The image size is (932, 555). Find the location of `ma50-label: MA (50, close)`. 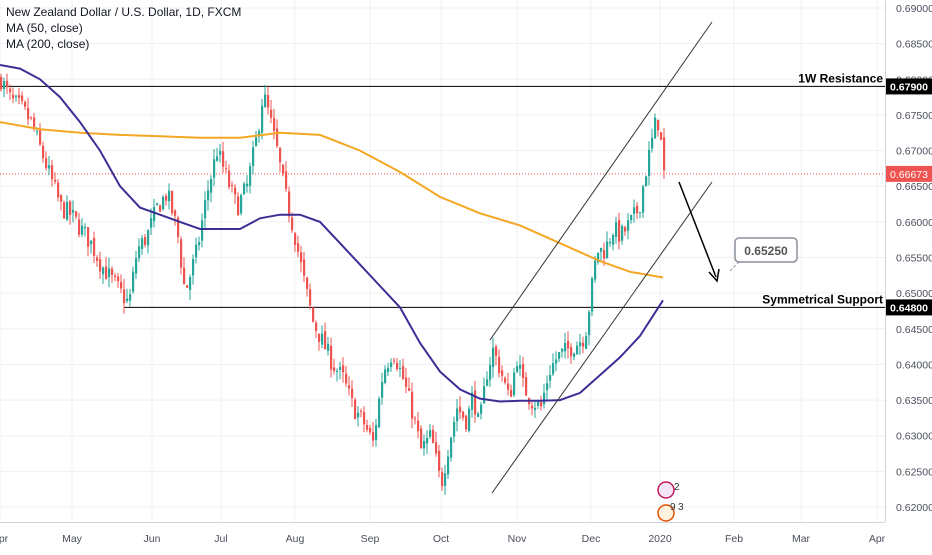

ma50-label: MA (50, close) is located at coordinates (44, 28).